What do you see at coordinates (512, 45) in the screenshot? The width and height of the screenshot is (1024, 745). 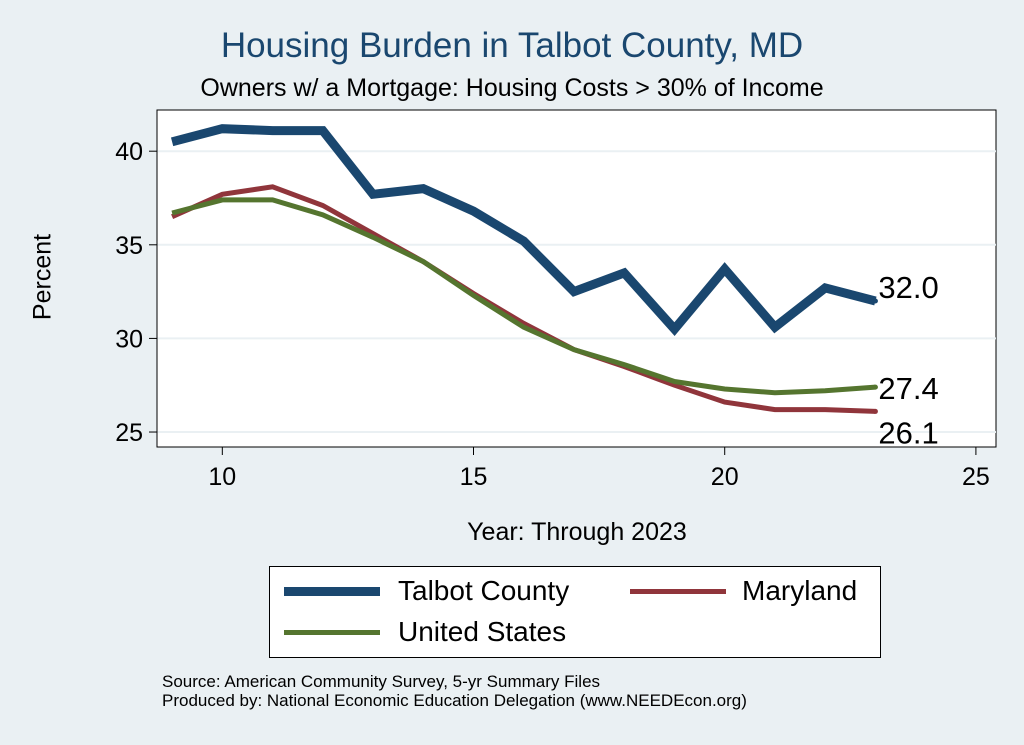 I see `chart-title: Housing Burden in Talbot County, MD` at bounding box center [512, 45].